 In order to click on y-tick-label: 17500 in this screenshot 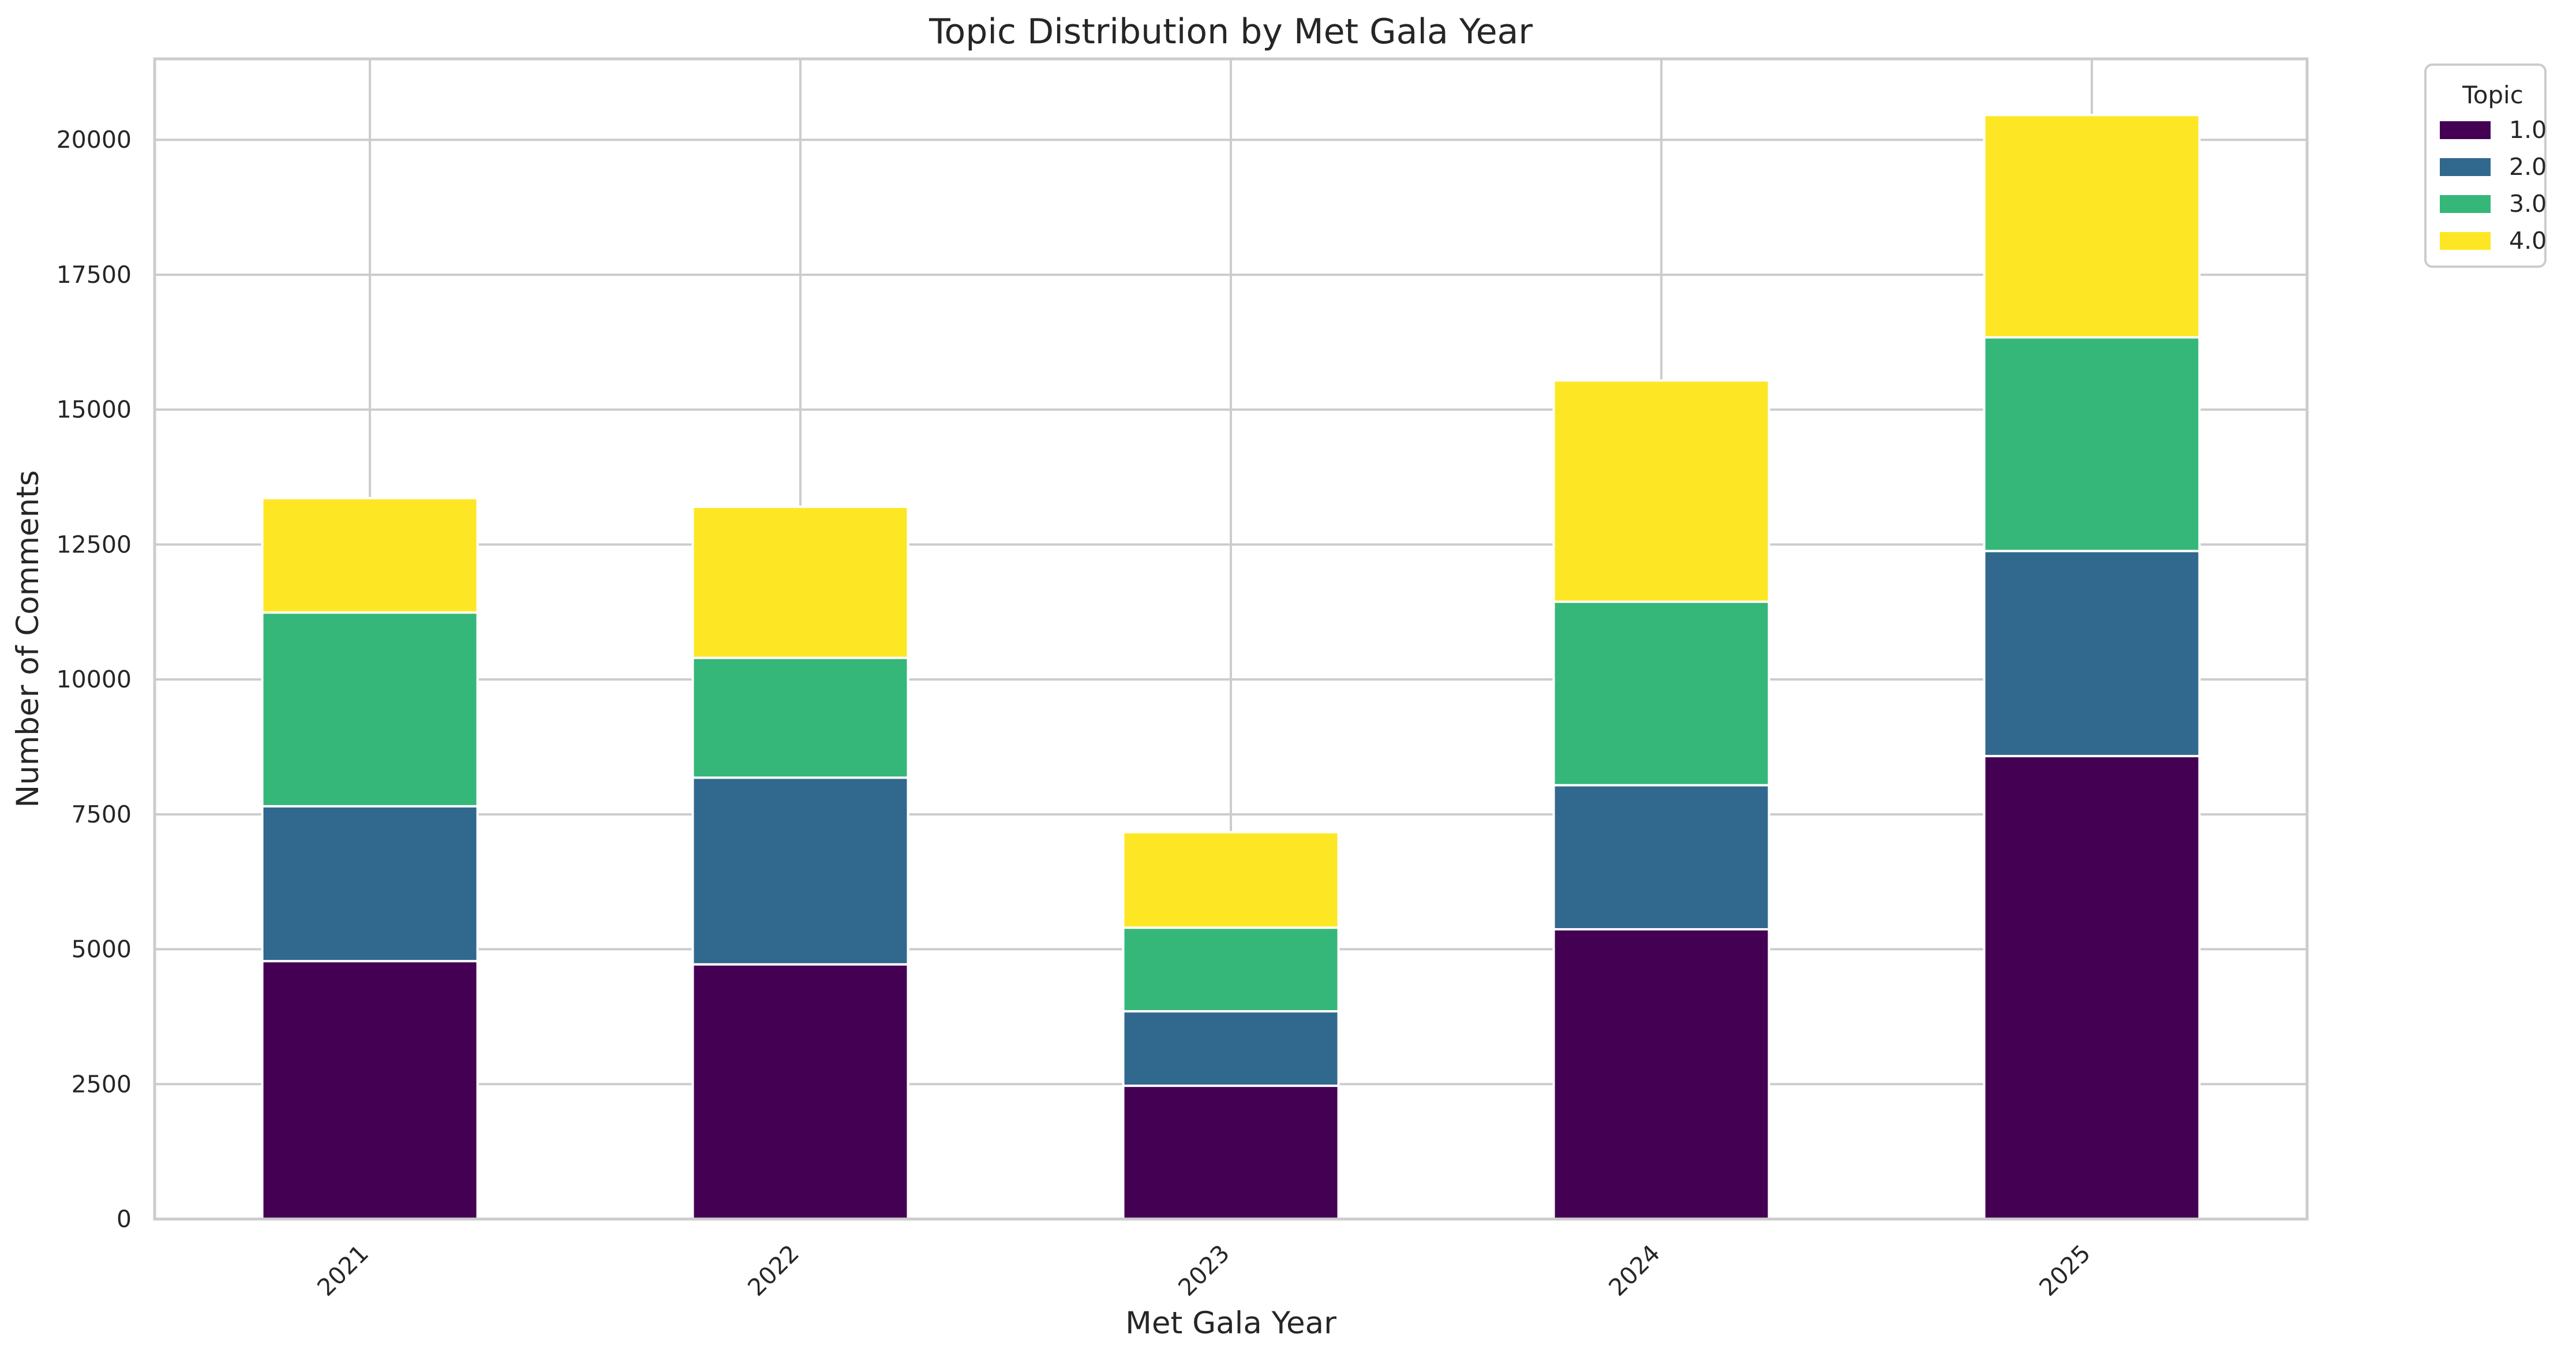, I will do `click(95, 275)`.